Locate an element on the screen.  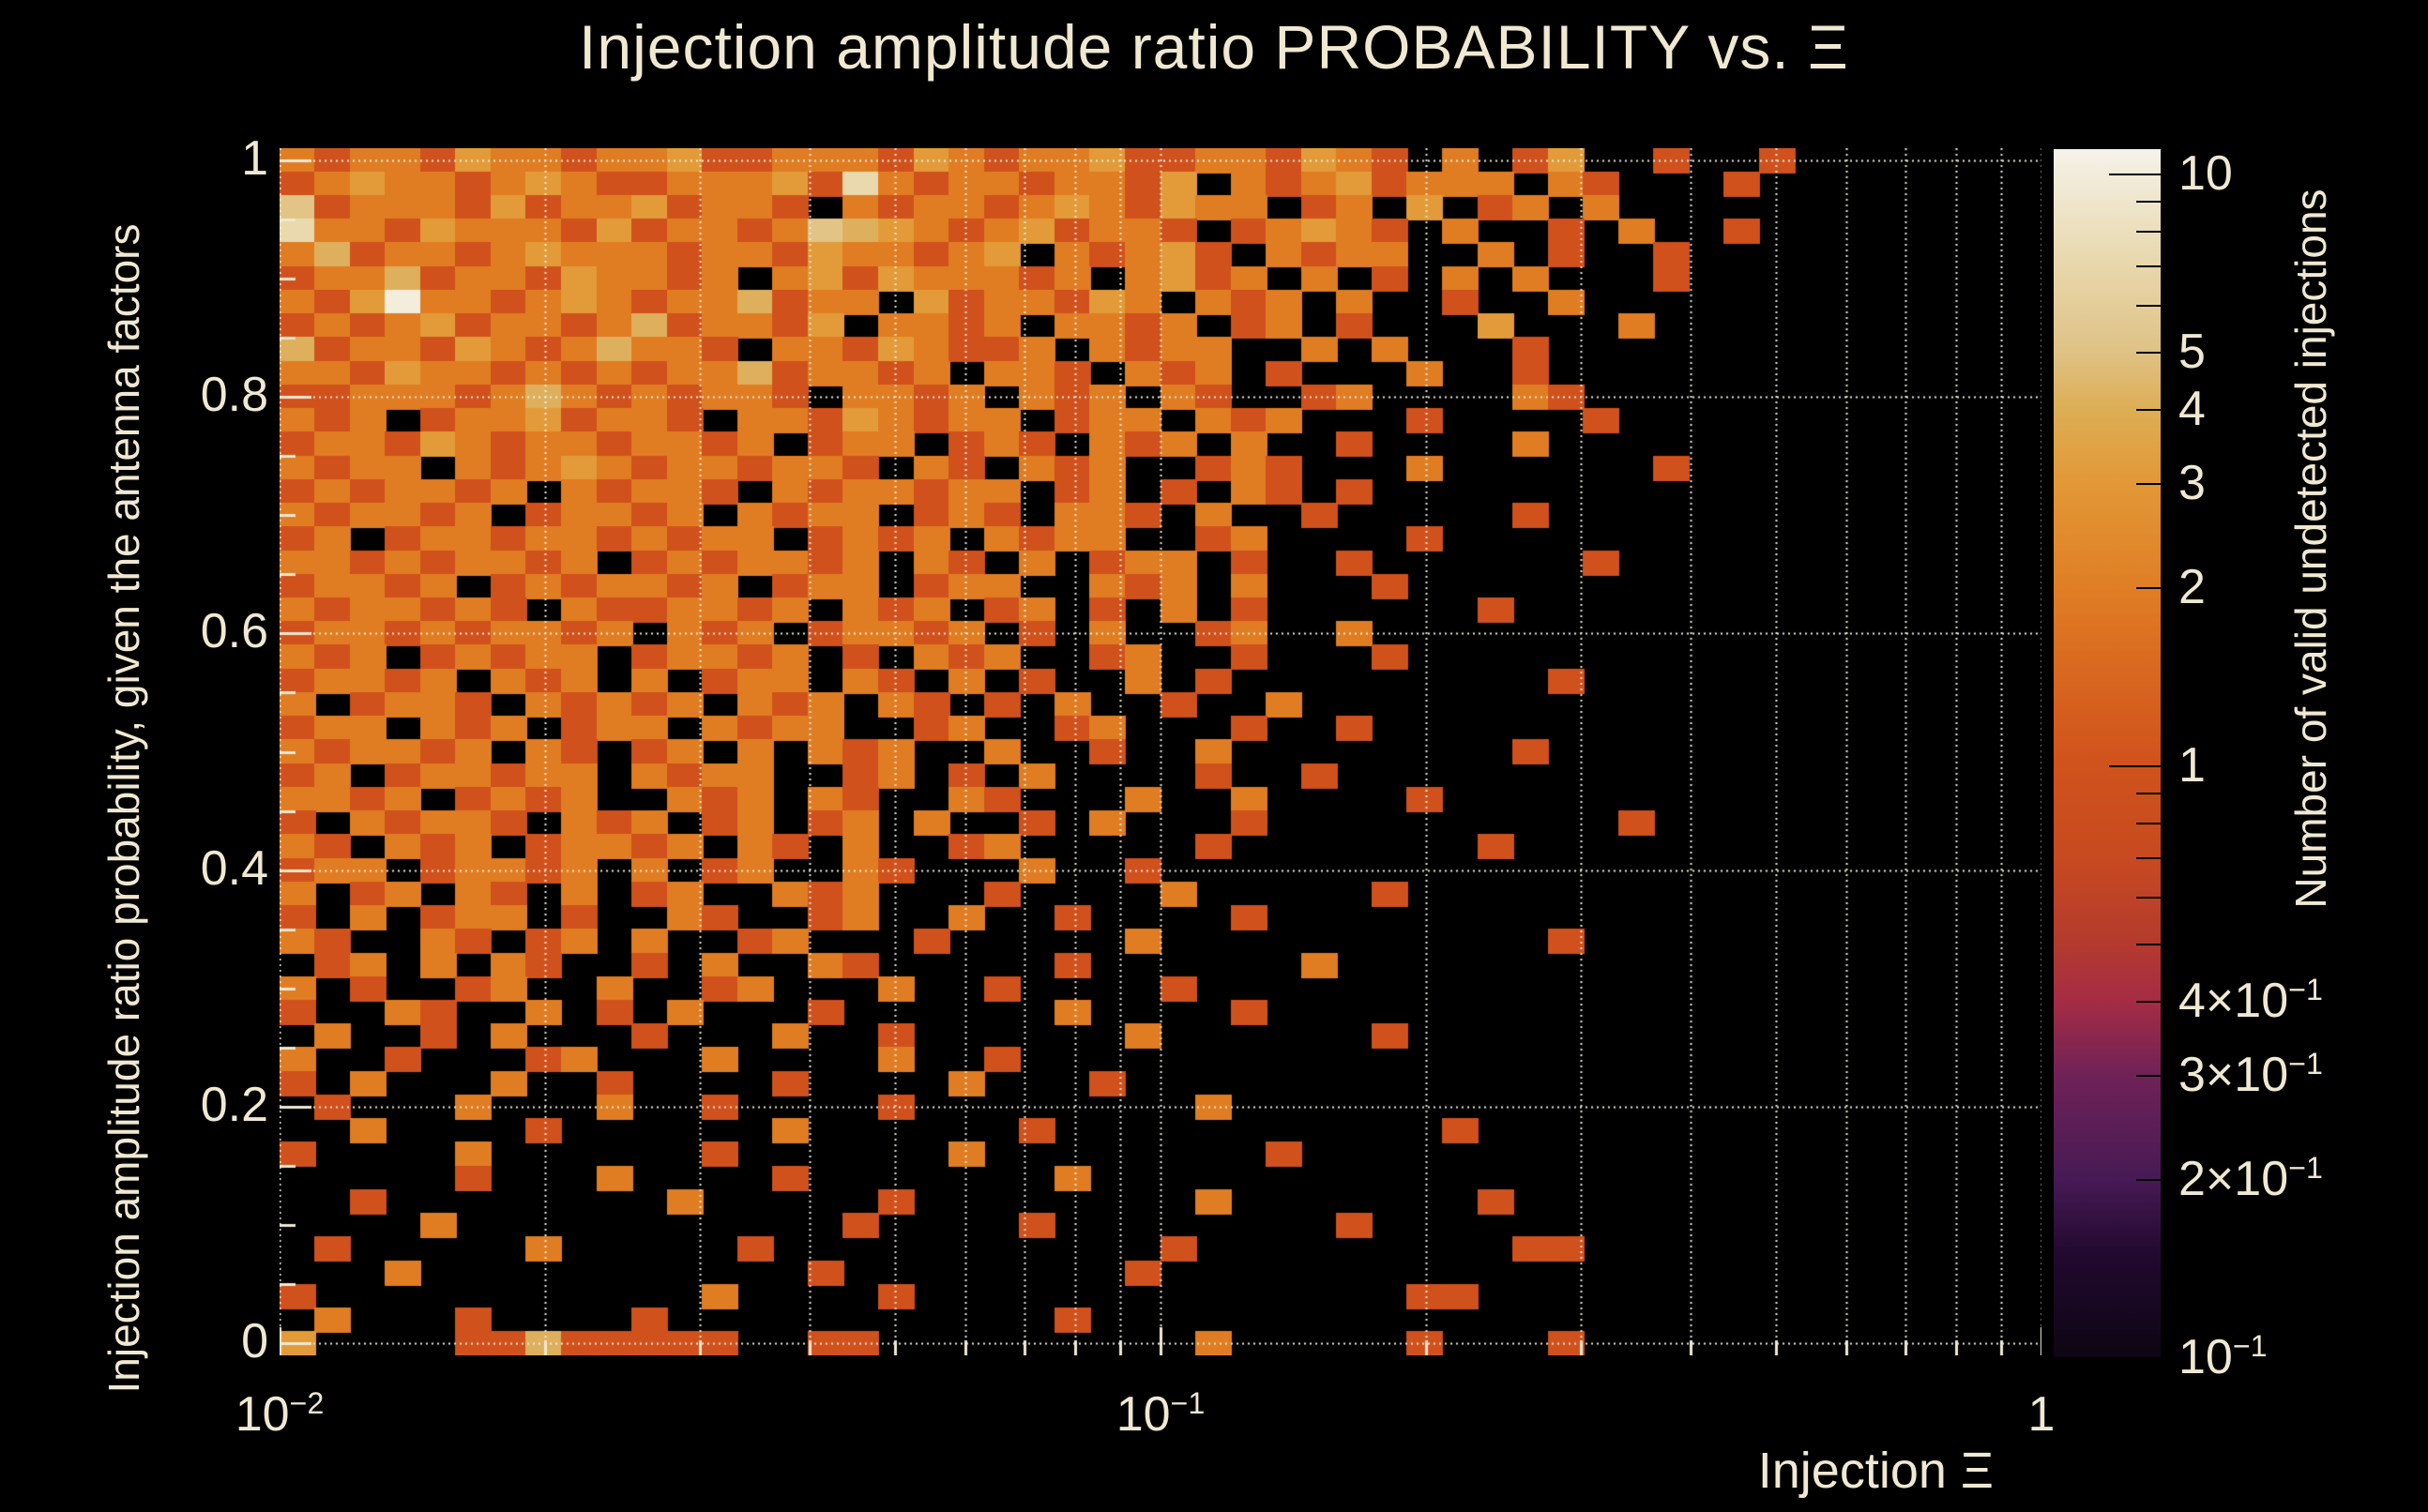
colorbar-tick-label-text: 5 is located at coordinates (2192, 352).